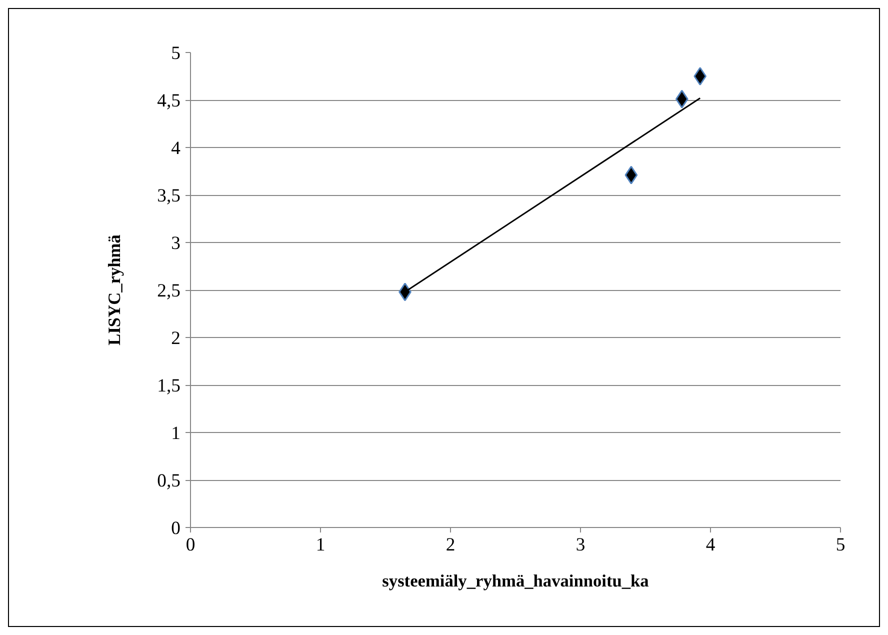 This screenshot has height=635, width=888. I want to click on x-tick-label: 0, so click(191, 545).